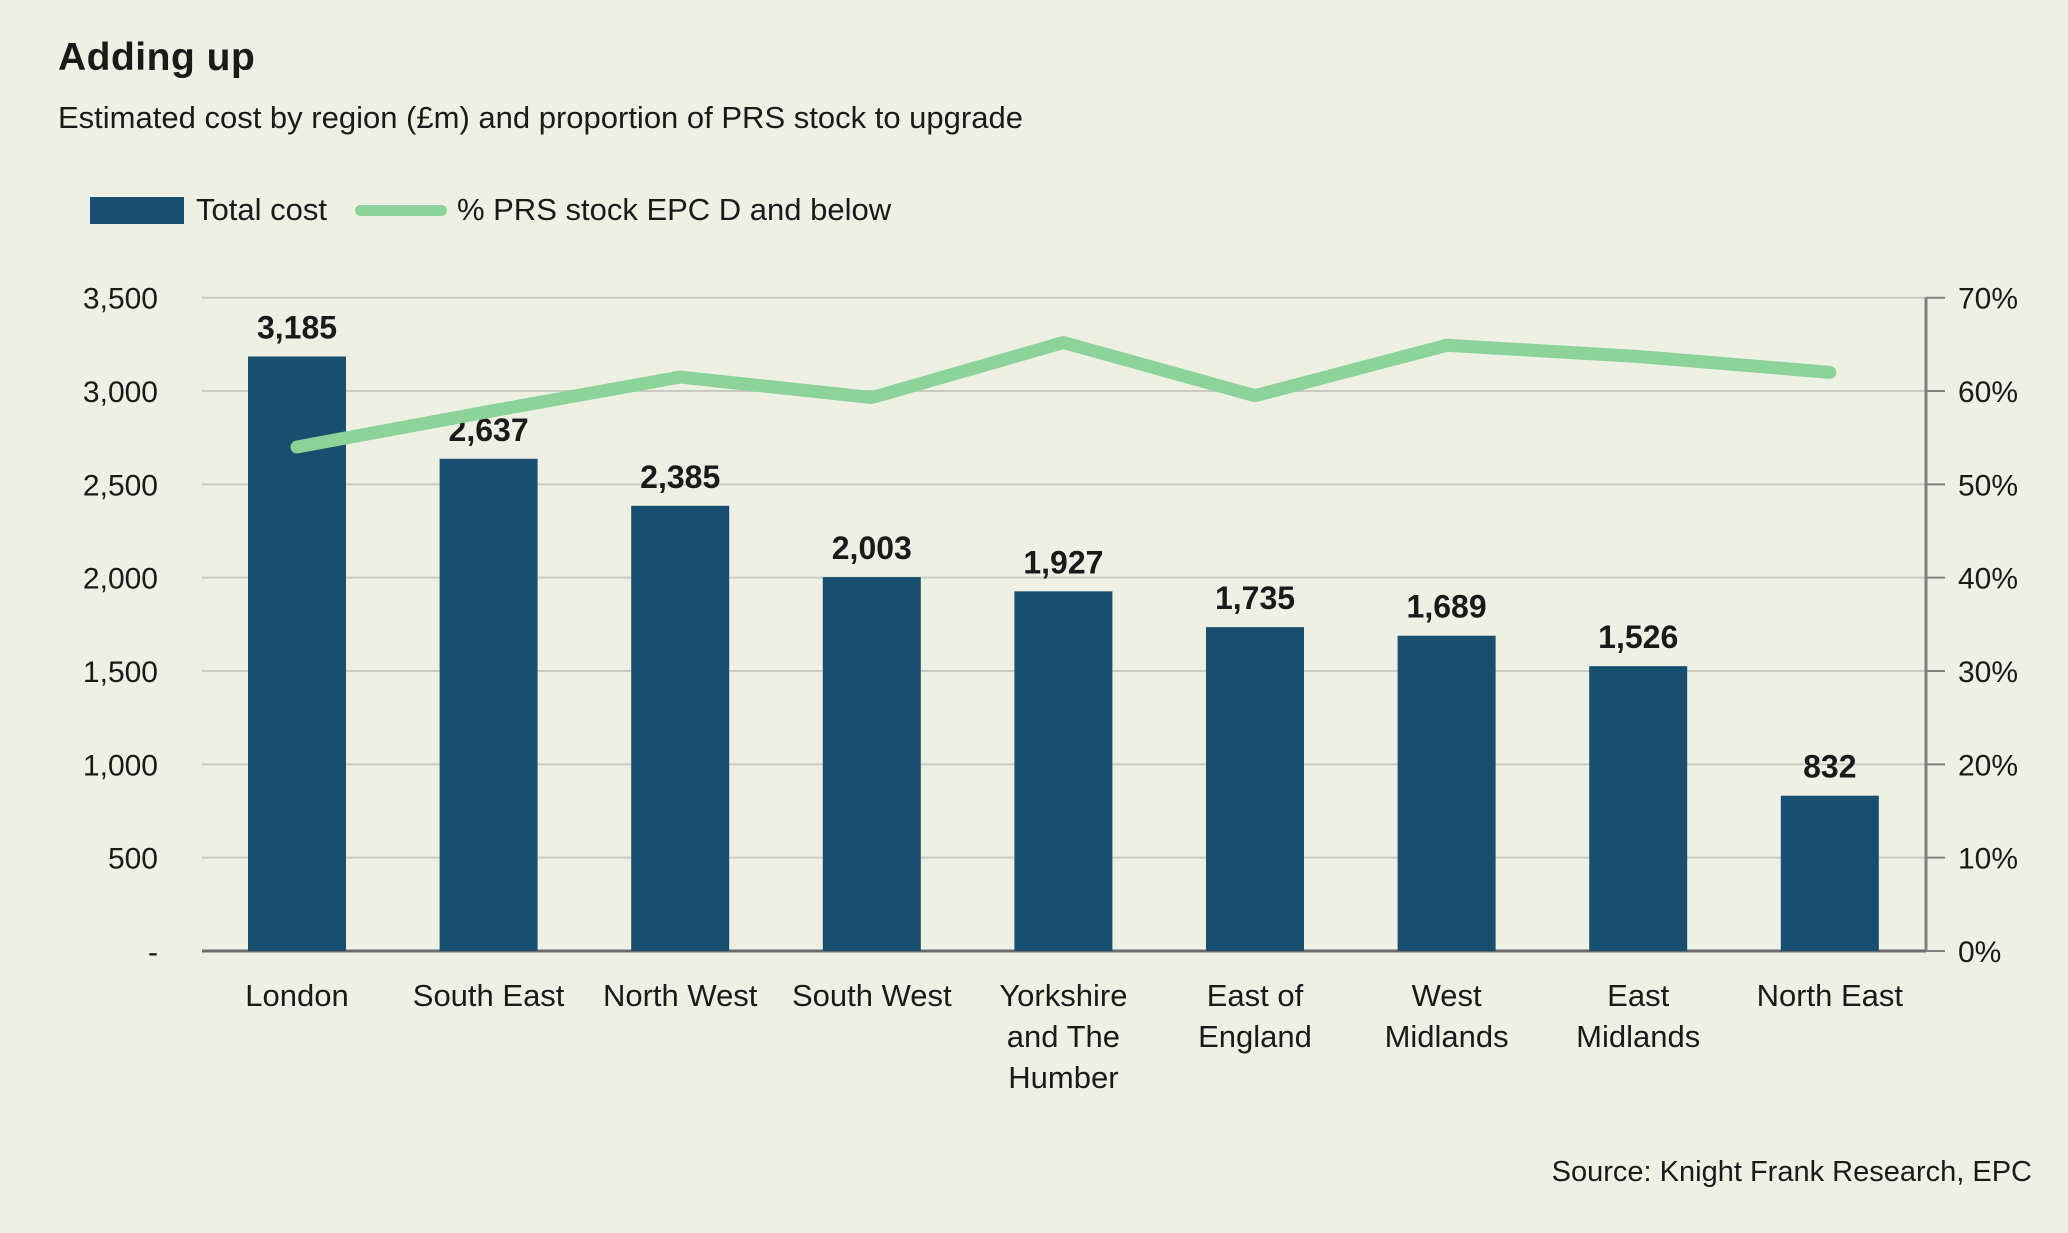 This screenshot has width=2068, height=1233. What do you see at coordinates (1063, 1077) in the screenshot?
I see `x-axis-label-yorkshire-and-the-humber: Humber` at bounding box center [1063, 1077].